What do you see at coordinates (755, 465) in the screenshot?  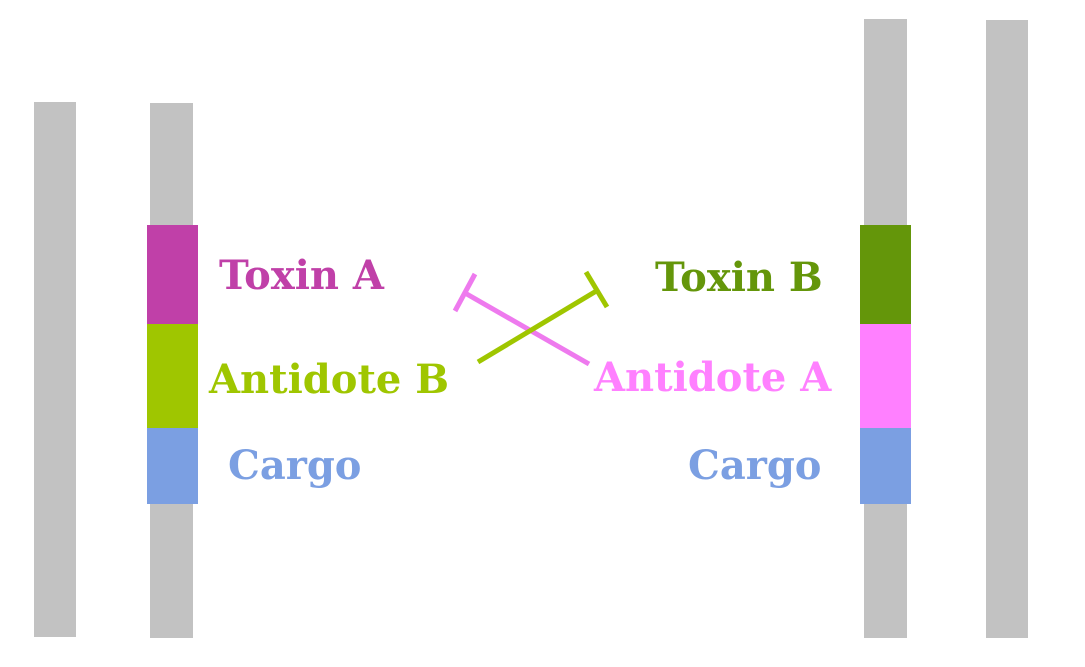 I see `cargo-label-right: Cargo` at bounding box center [755, 465].